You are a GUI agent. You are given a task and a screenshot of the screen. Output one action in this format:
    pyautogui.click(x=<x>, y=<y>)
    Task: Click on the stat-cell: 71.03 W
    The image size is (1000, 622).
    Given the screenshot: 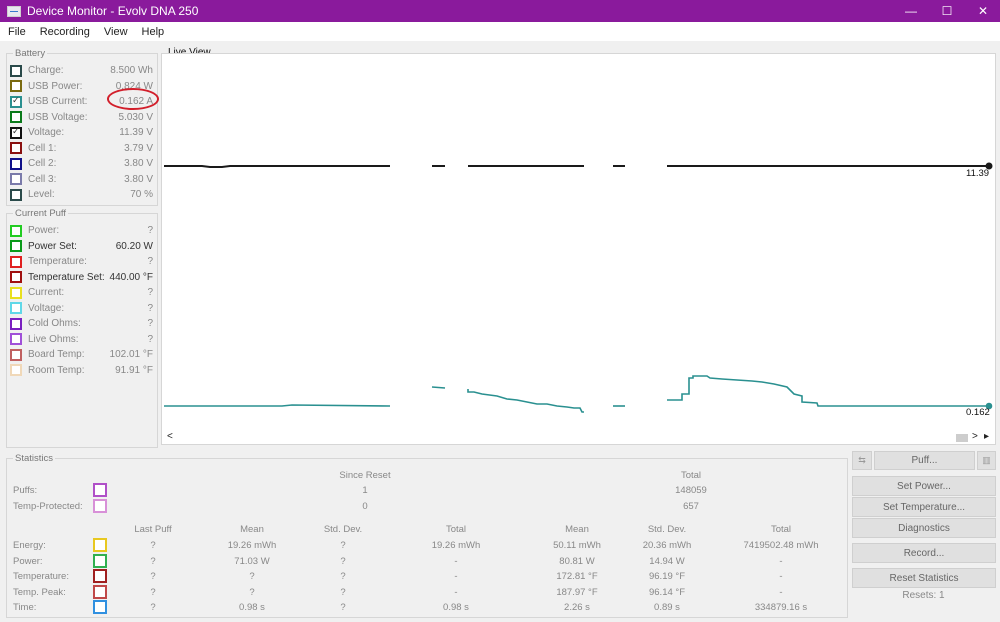 What is the action you would take?
    pyautogui.click(x=252, y=561)
    